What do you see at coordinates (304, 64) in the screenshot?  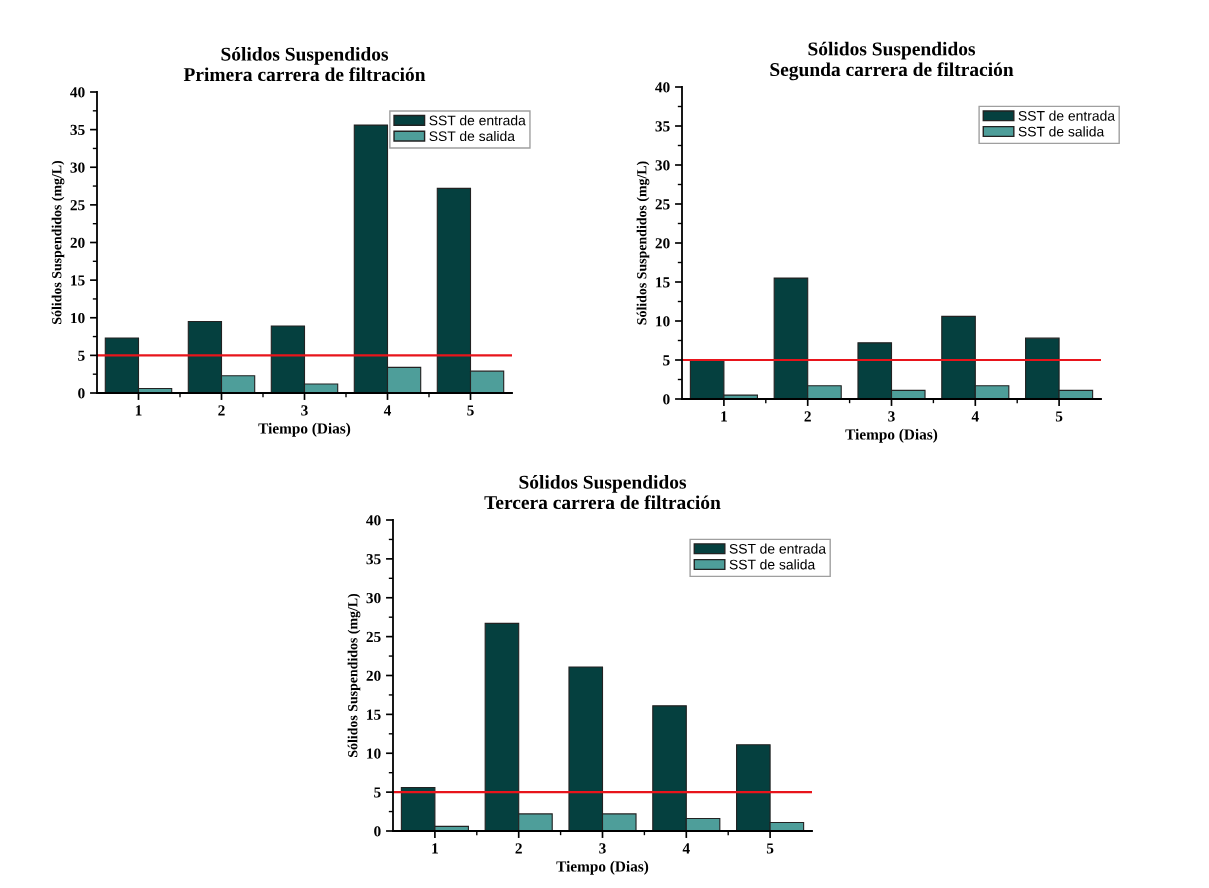 I see `chart-title: Sólidos Suspendidos Primera carrera de filtración` at bounding box center [304, 64].